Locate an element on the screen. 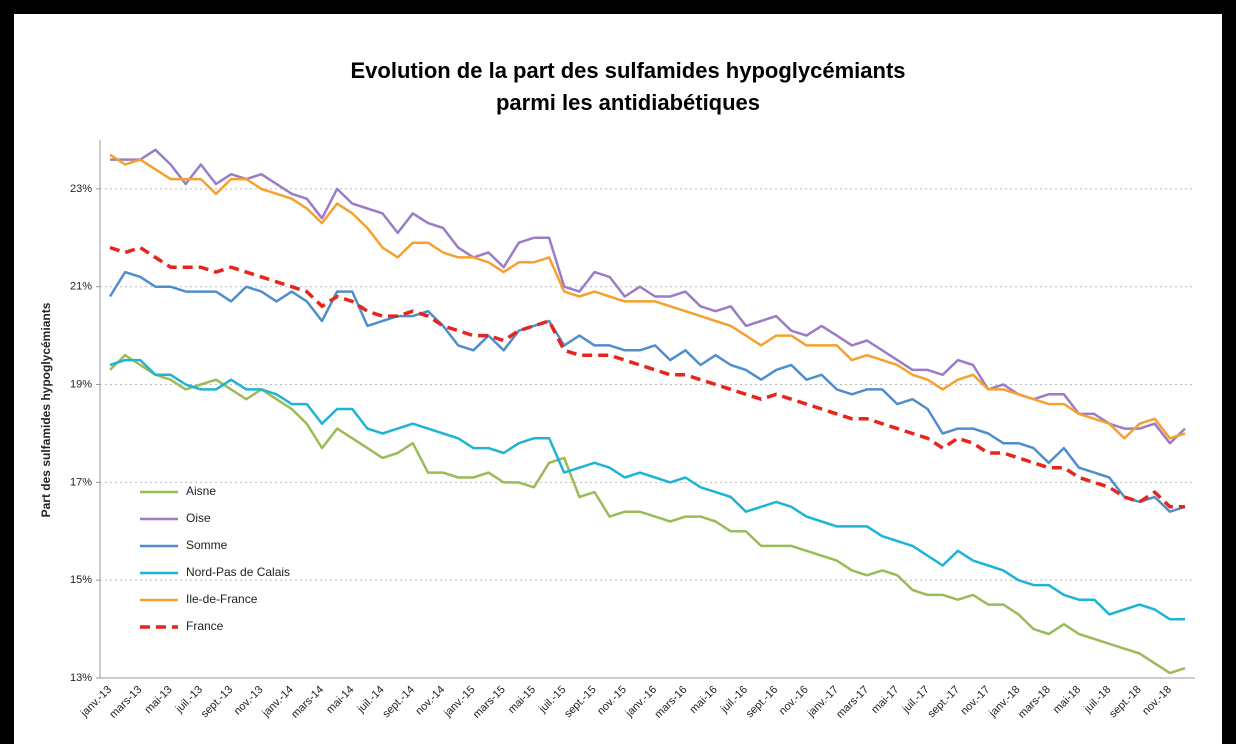 The height and width of the screenshot is (744, 1236). y-tick-label: 23% is located at coordinates (81, 189).